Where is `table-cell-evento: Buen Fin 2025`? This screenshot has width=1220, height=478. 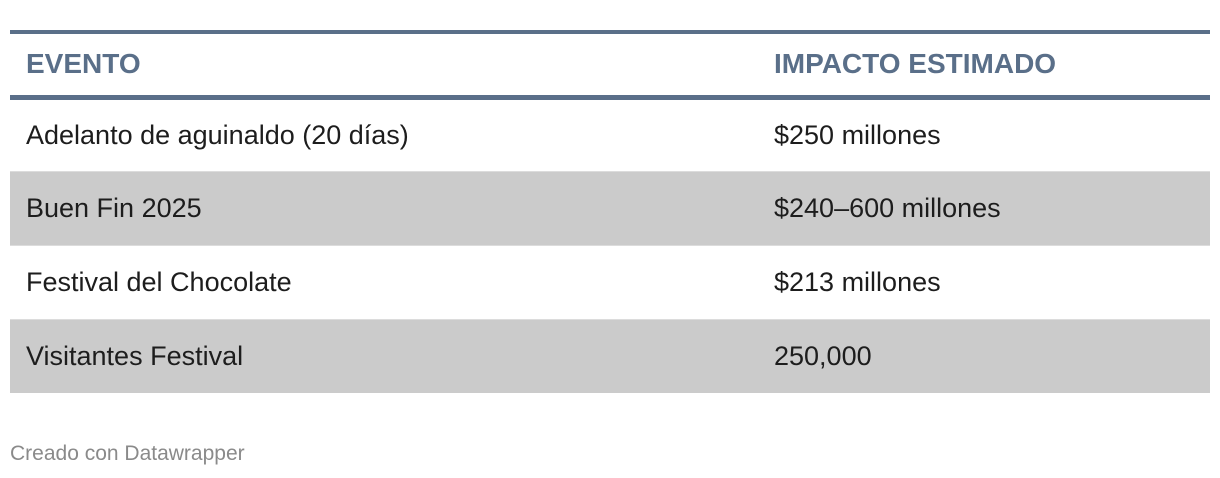 table-cell-evento: Buen Fin 2025 is located at coordinates (384, 208).